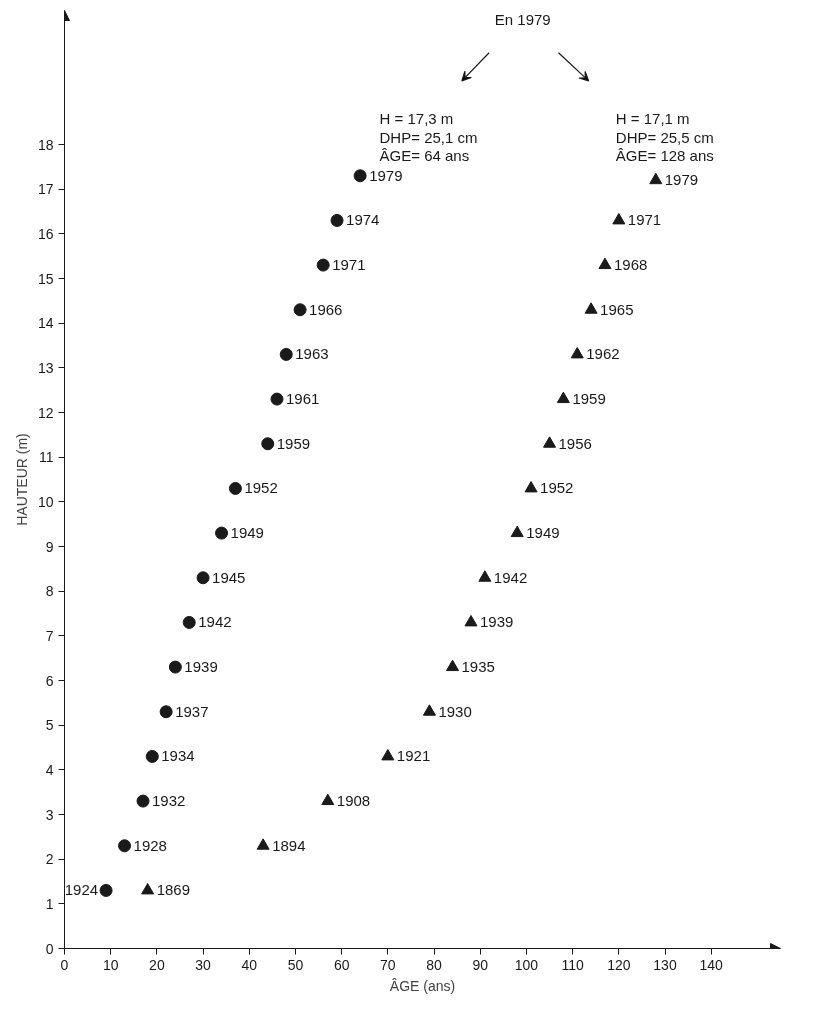  I want to click on annotation: ÂGE= 128 ans, so click(664, 156).